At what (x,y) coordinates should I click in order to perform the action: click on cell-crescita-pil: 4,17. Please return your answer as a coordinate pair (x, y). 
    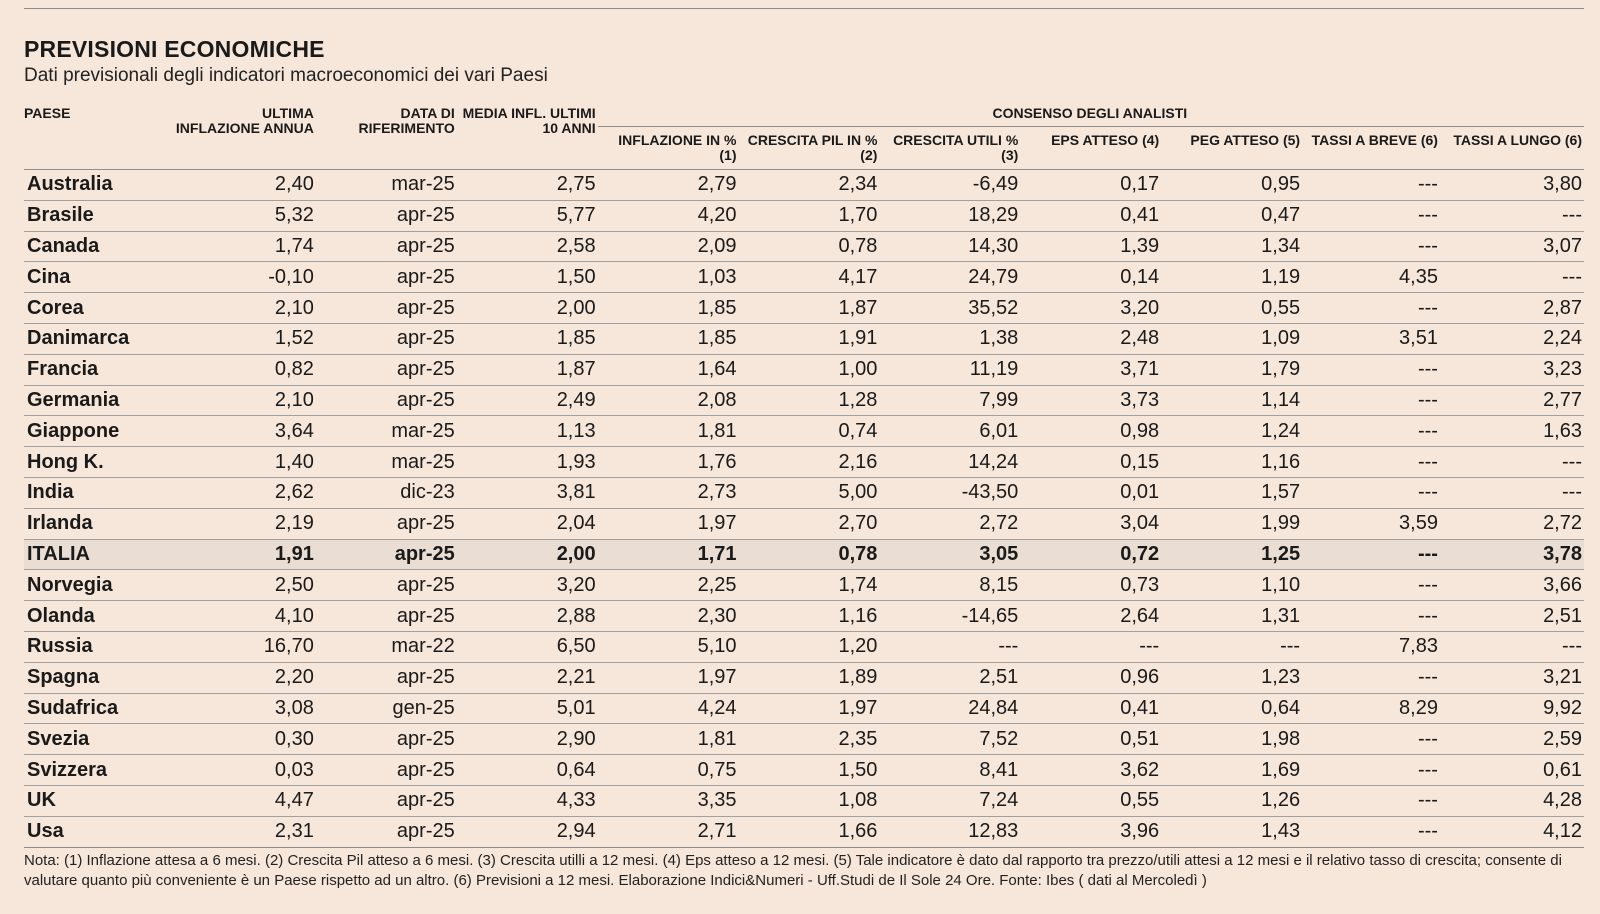
    Looking at the image, I should click on (809, 277).